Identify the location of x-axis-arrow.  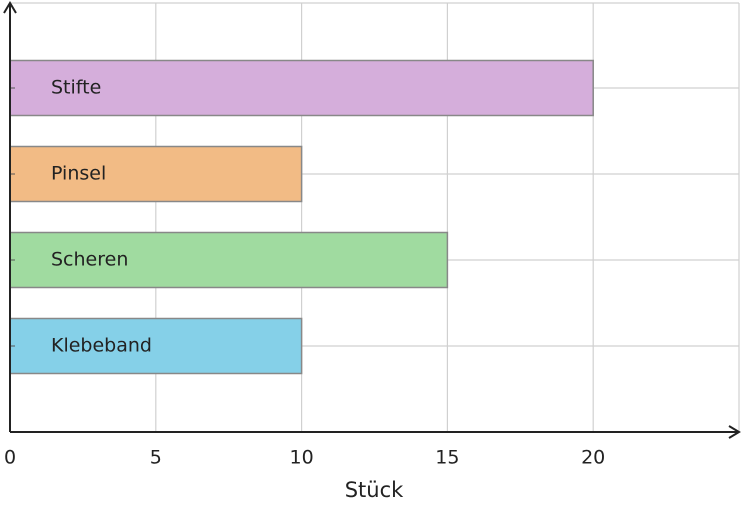
(734, 432).